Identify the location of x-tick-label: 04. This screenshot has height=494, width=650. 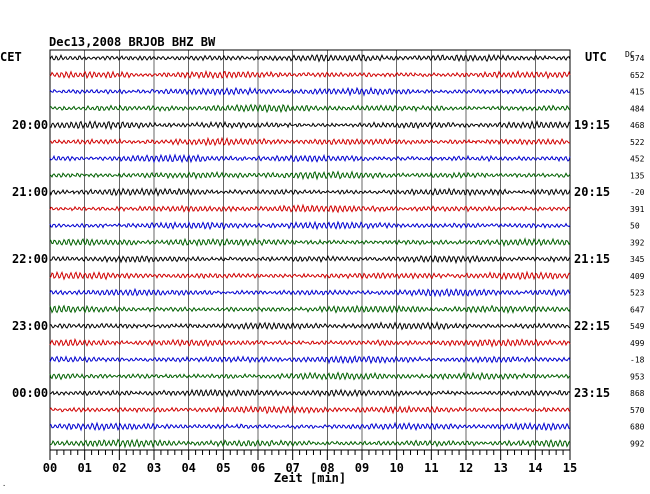
(188, 468).